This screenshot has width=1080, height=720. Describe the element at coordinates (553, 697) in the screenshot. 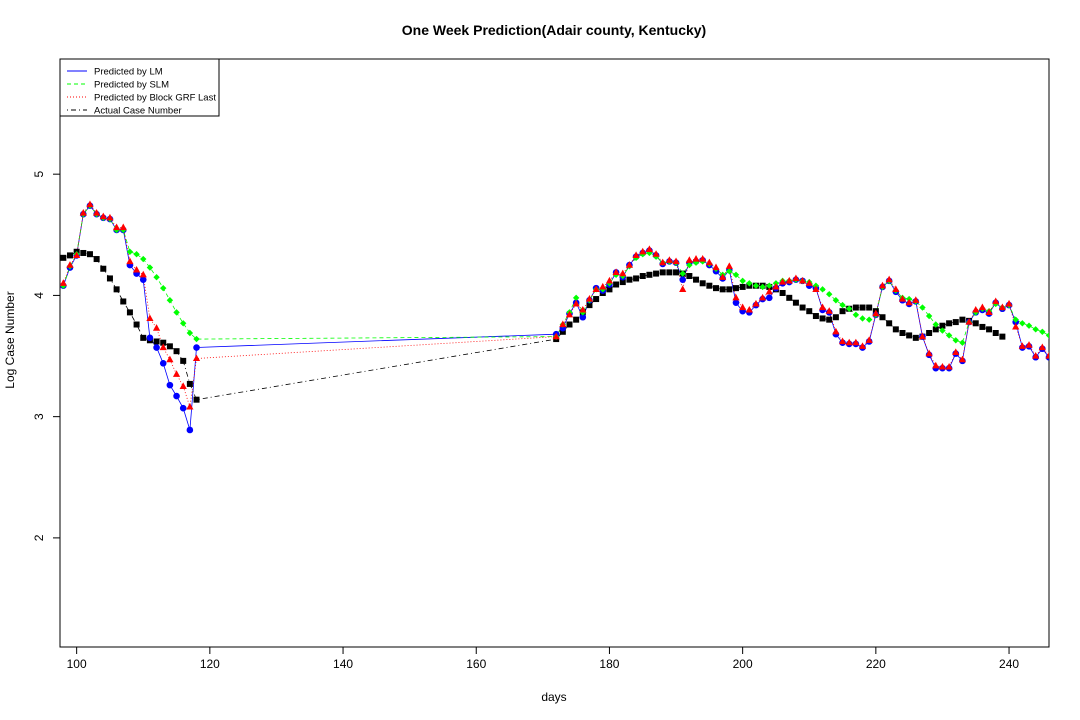

I see `x-axis-label: days` at that location.